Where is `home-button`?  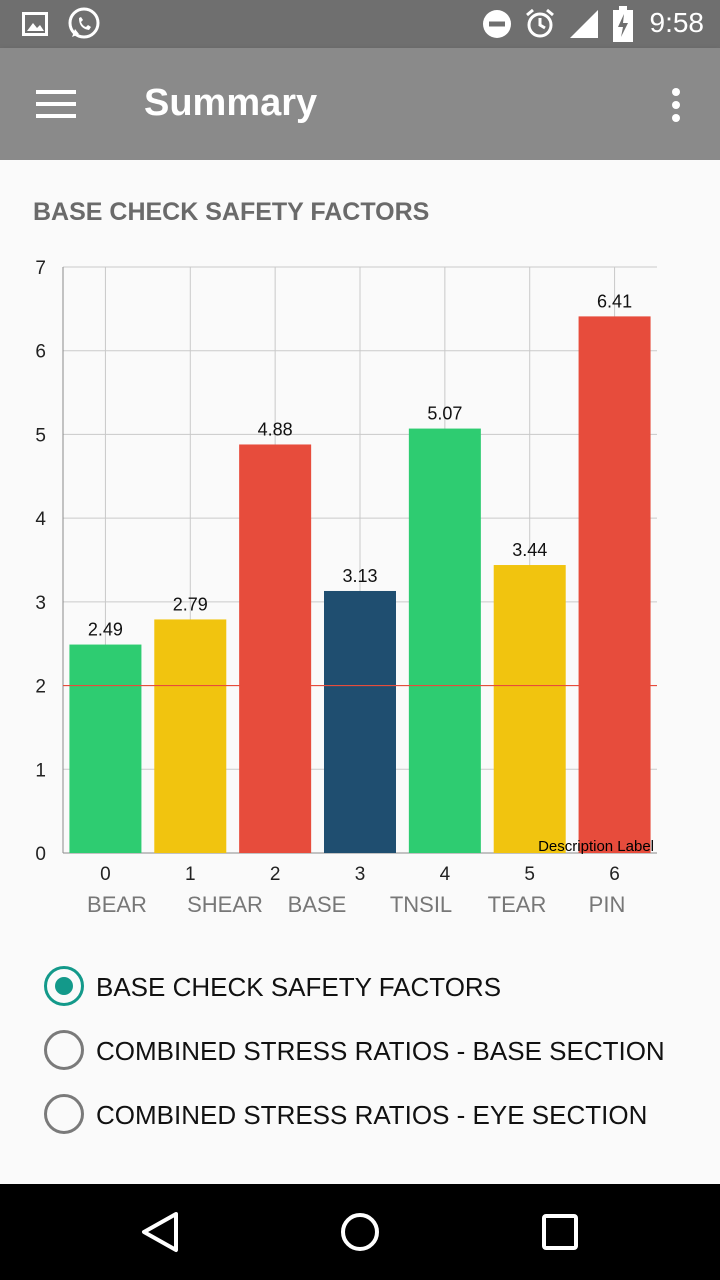
home-button is located at coordinates (360, 1232).